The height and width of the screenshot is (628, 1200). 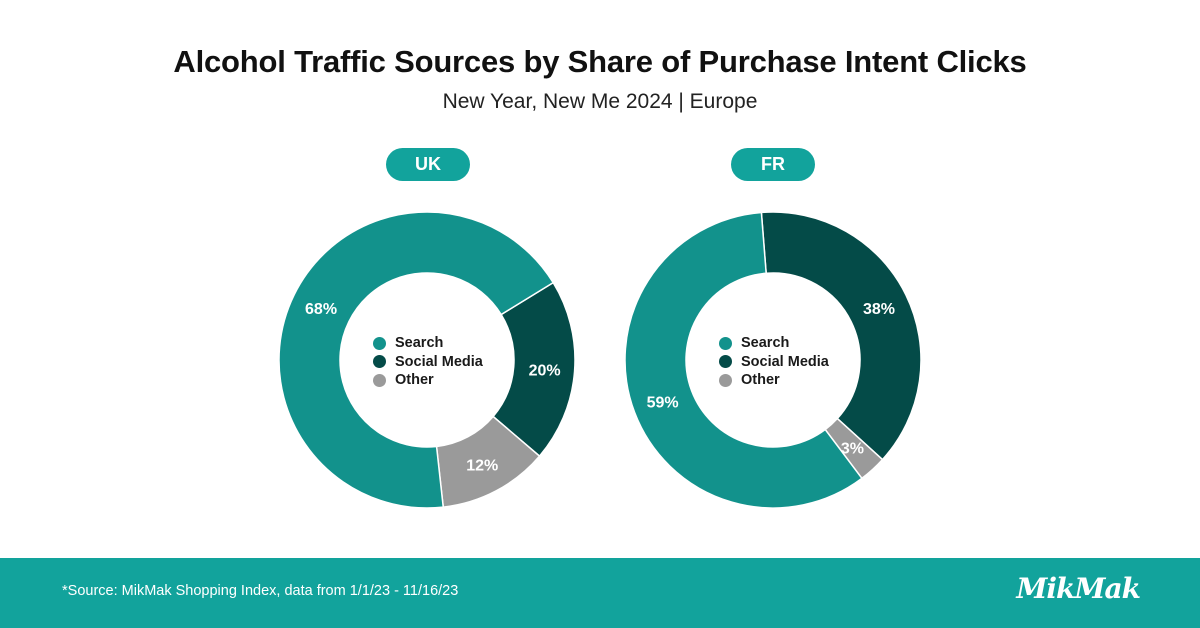 I want to click on social-media-slice-label: 20%, so click(x=545, y=370).